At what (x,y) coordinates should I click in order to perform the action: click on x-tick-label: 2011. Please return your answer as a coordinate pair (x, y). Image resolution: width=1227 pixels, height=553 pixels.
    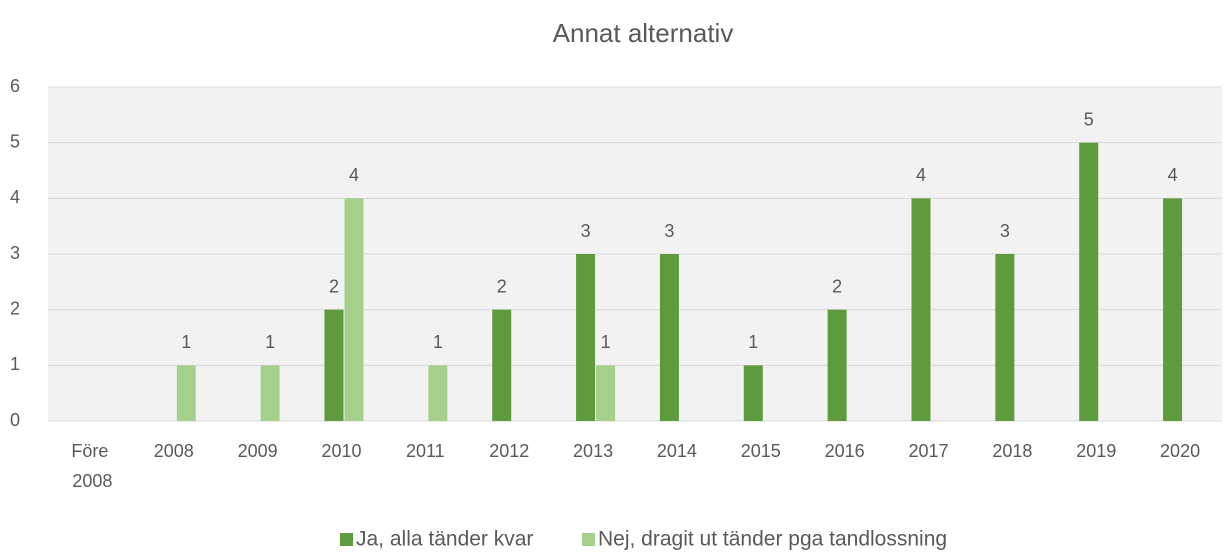
    Looking at the image, I should click on (425, 451).